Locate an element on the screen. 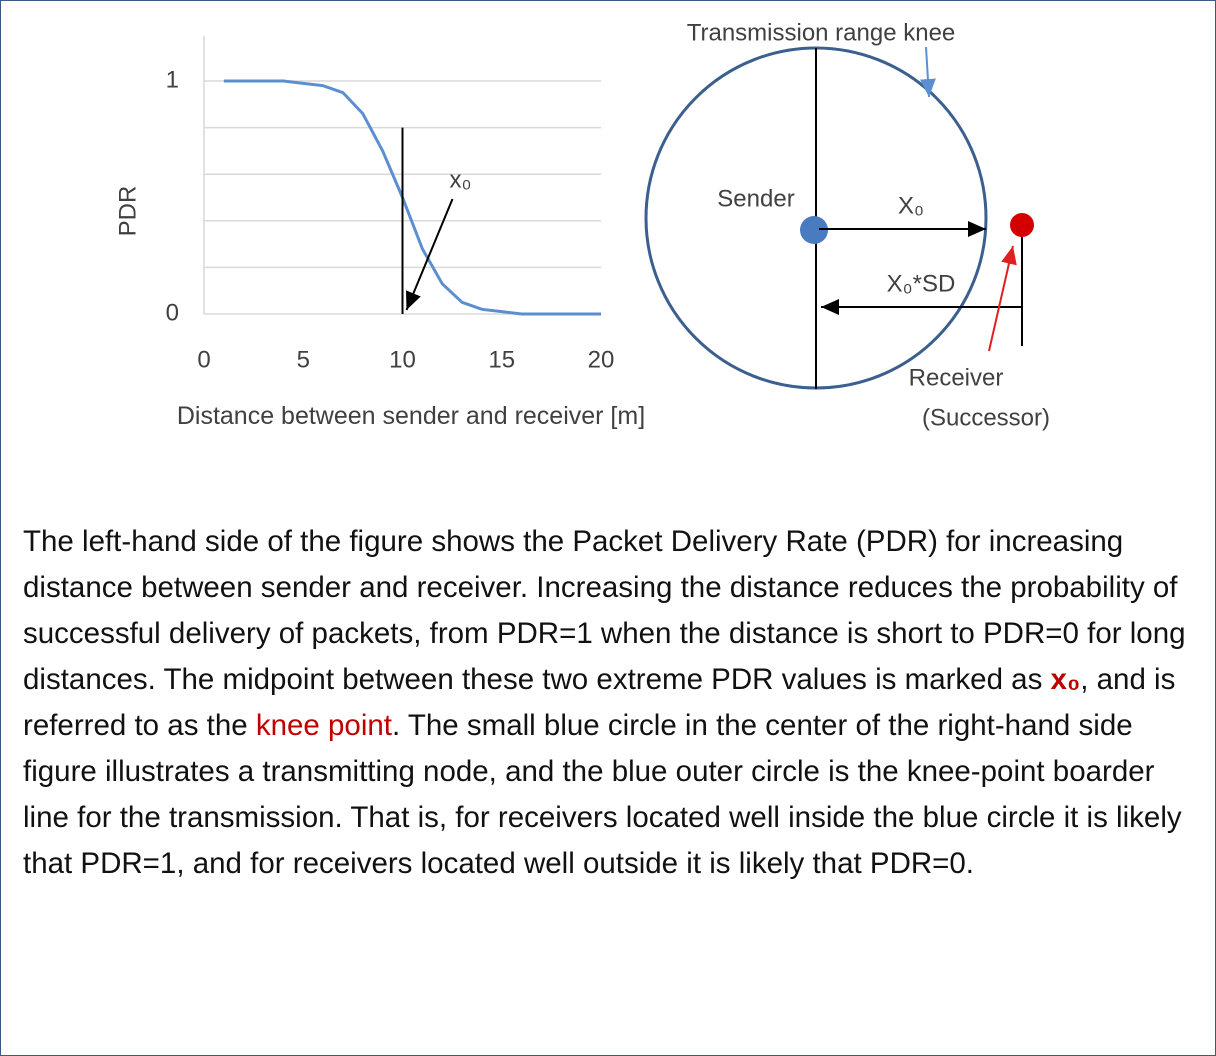 The width and height of the screenshot is (1216, 1056). knee-label: x₀ is located at coordinates (461, 179).